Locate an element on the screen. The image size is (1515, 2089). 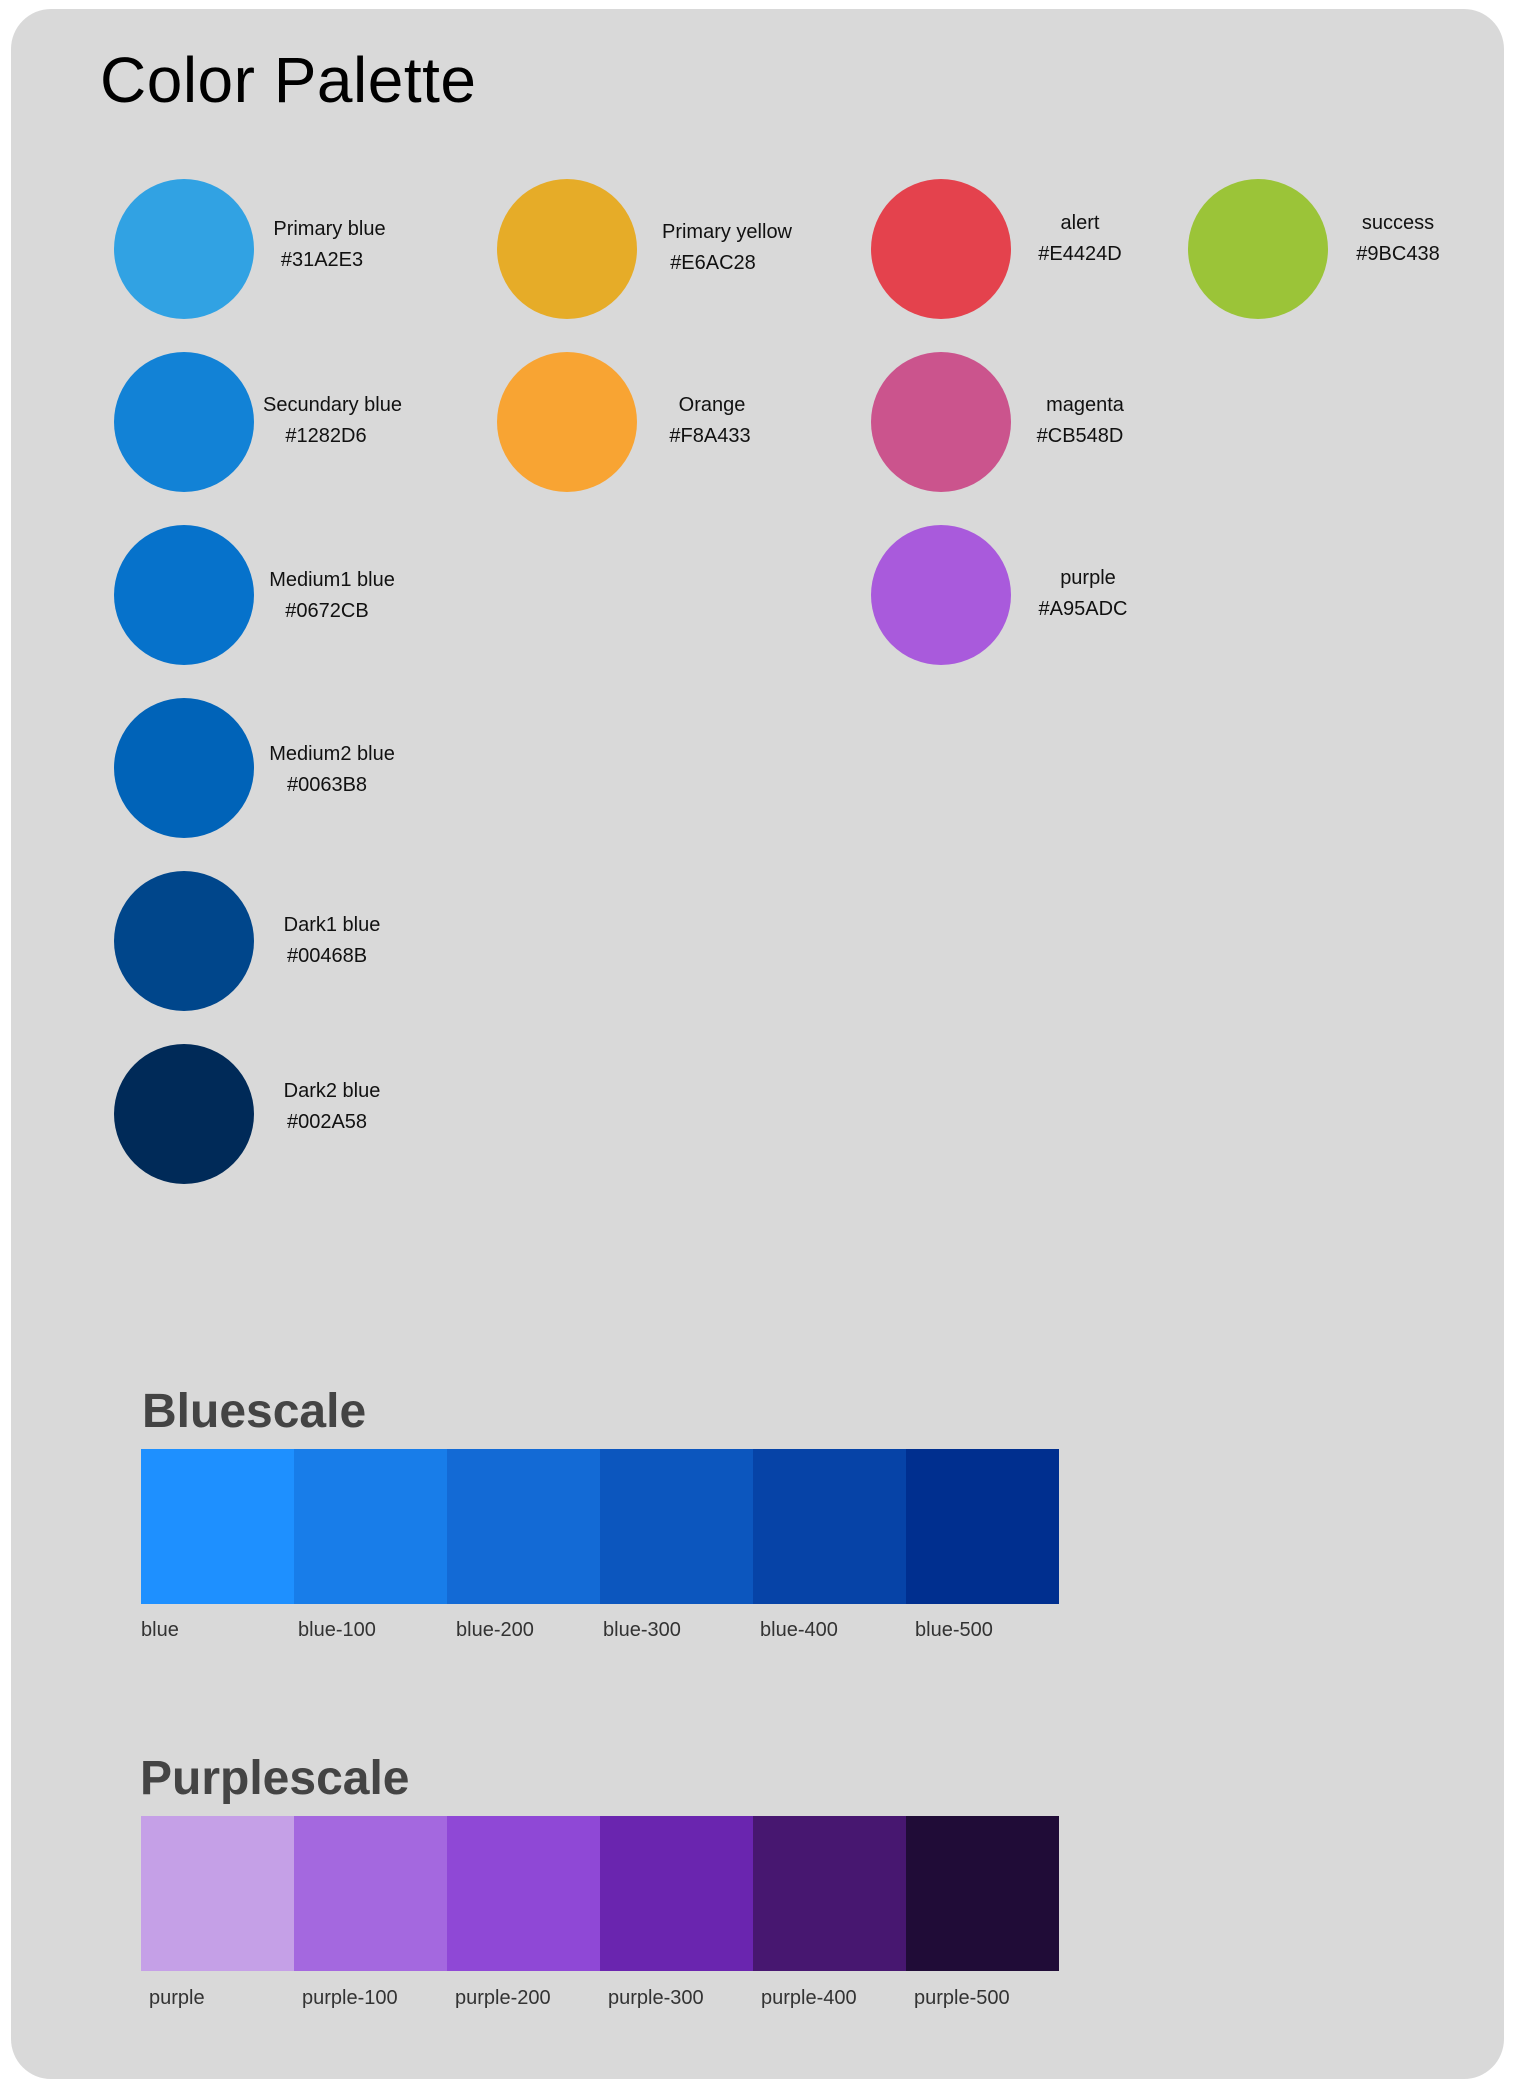
swatch-hex: #E4424D is located at coordinates (1080, 254).